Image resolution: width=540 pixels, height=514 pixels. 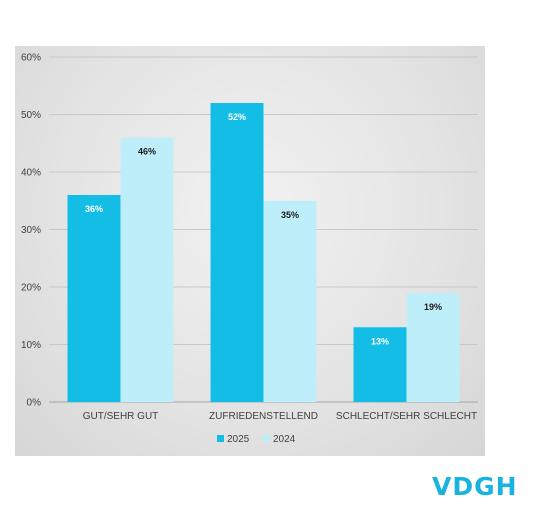 I want to click on data-label: 13%, so click(x=380, y=341).